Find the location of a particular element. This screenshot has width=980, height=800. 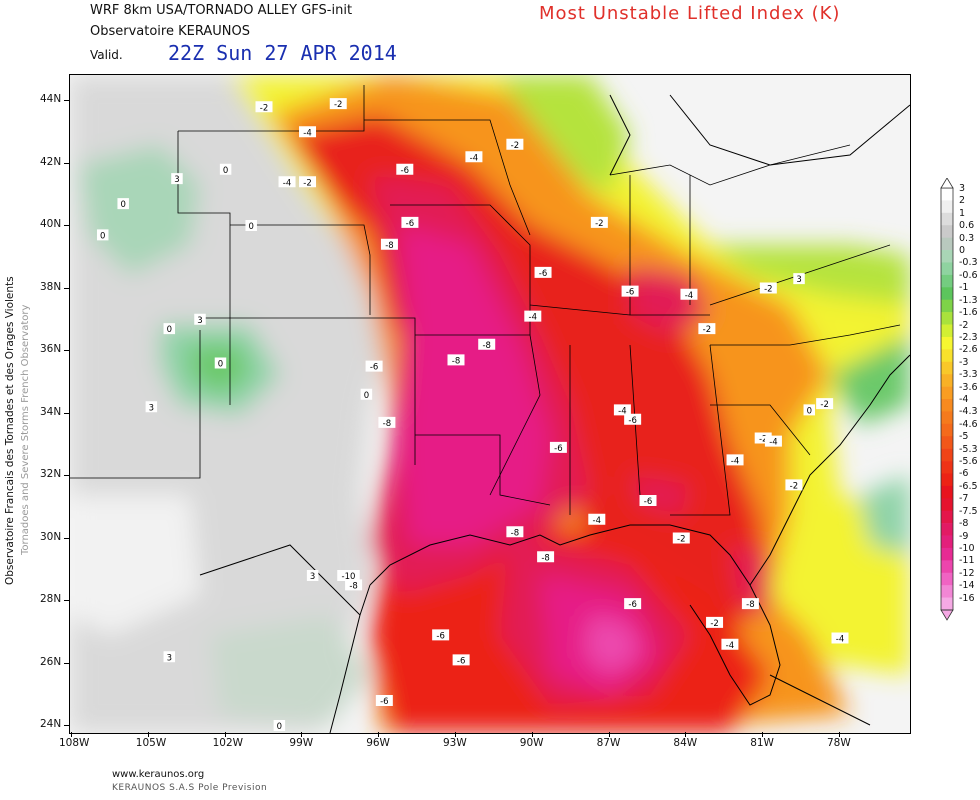

lat-tick-label: 32N is located at coordinates (51, 474).